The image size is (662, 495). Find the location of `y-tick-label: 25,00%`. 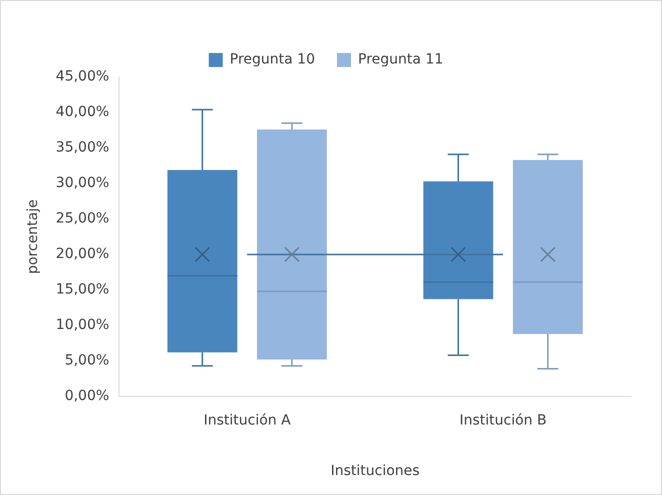

y-tick-label: 25,00% is located at coordinates (83, 218).